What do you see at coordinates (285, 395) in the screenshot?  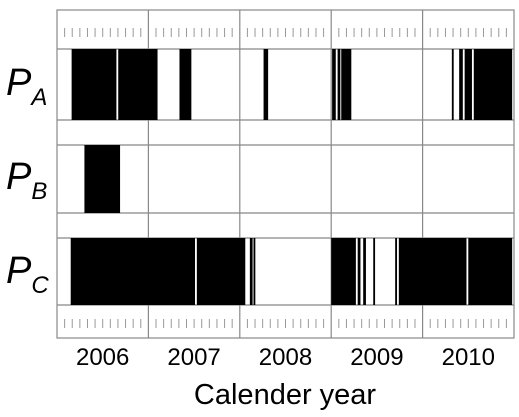 I see `x-axis-title: Calender year` at bounding box center [285, 395].